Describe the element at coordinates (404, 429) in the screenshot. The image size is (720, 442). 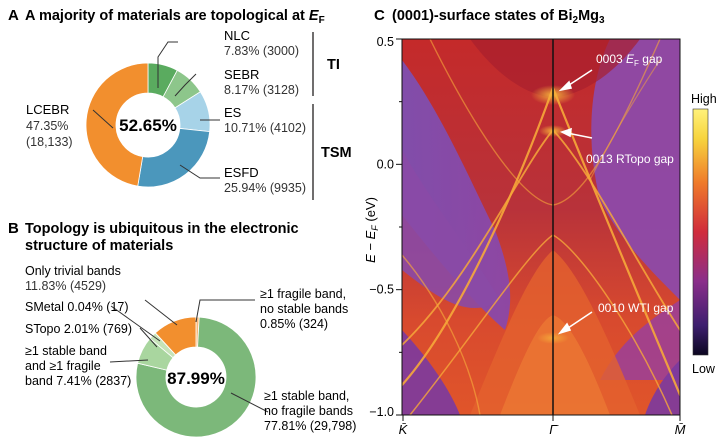
I see `x-tick-label: K̄` at that location.